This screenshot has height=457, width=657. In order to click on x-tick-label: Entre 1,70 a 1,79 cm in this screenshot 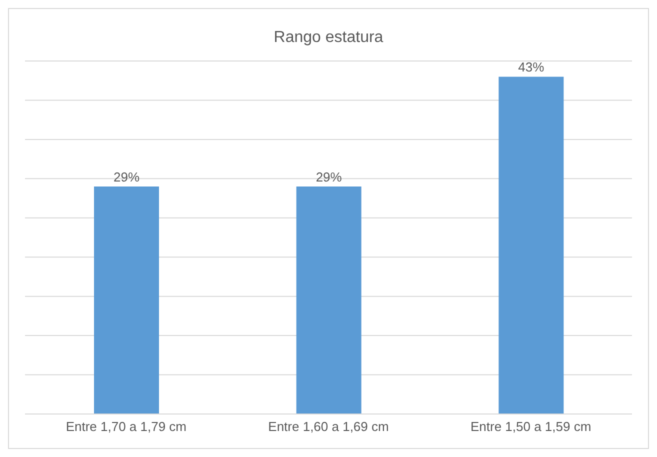, I will do `click(126, 426)`.